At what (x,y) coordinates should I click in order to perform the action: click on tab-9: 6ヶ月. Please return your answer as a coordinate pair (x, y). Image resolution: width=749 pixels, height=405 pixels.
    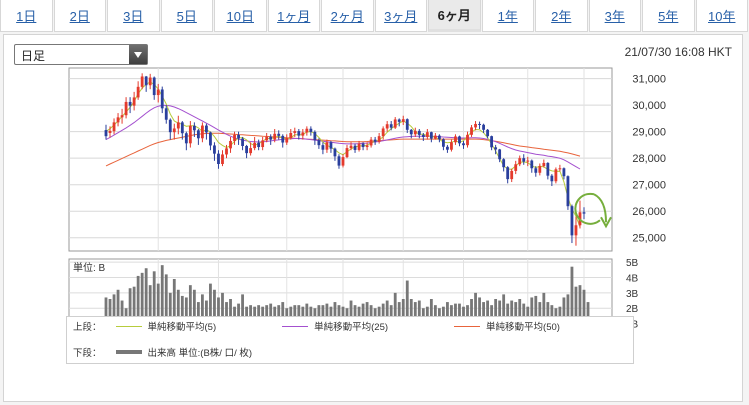
    Looking at the image, I should click on (454, 16).